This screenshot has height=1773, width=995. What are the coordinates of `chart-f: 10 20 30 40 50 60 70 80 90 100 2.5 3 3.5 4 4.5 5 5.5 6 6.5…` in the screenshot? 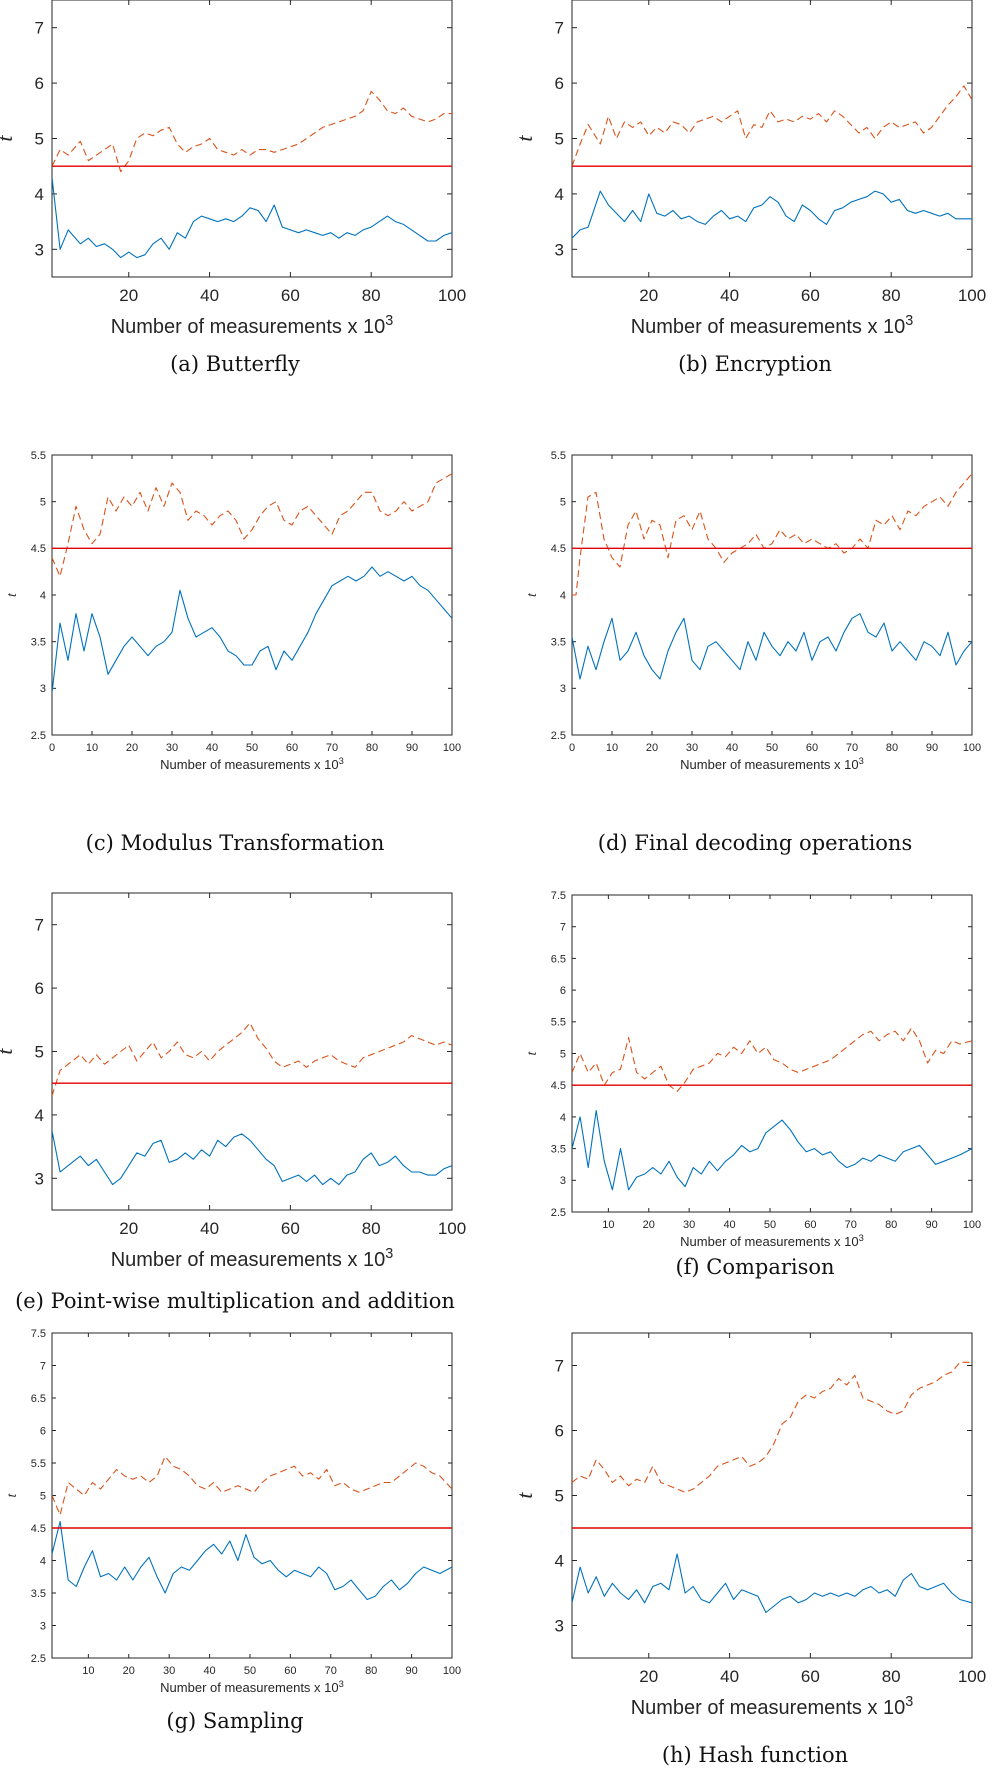 It's located at (753, 1069).